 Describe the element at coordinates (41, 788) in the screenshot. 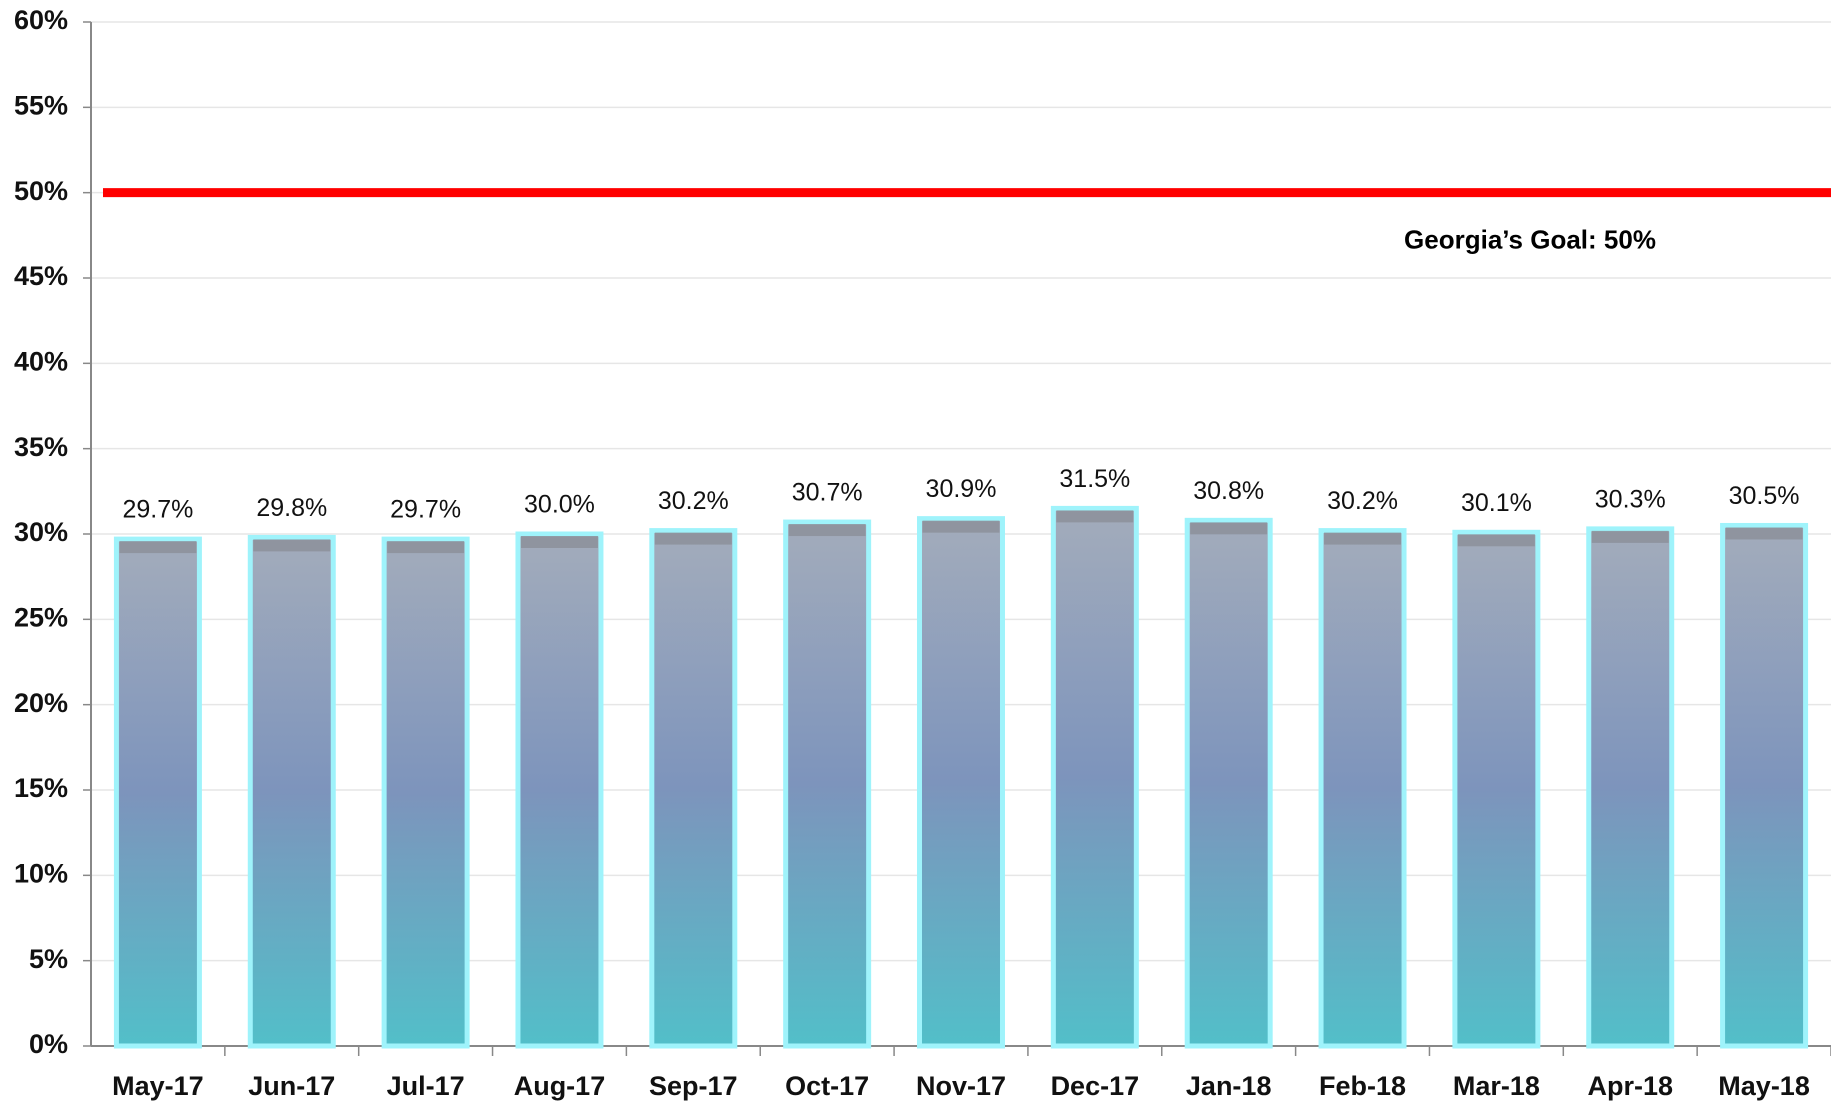

I see `y-tick-label: 15%` at that location.